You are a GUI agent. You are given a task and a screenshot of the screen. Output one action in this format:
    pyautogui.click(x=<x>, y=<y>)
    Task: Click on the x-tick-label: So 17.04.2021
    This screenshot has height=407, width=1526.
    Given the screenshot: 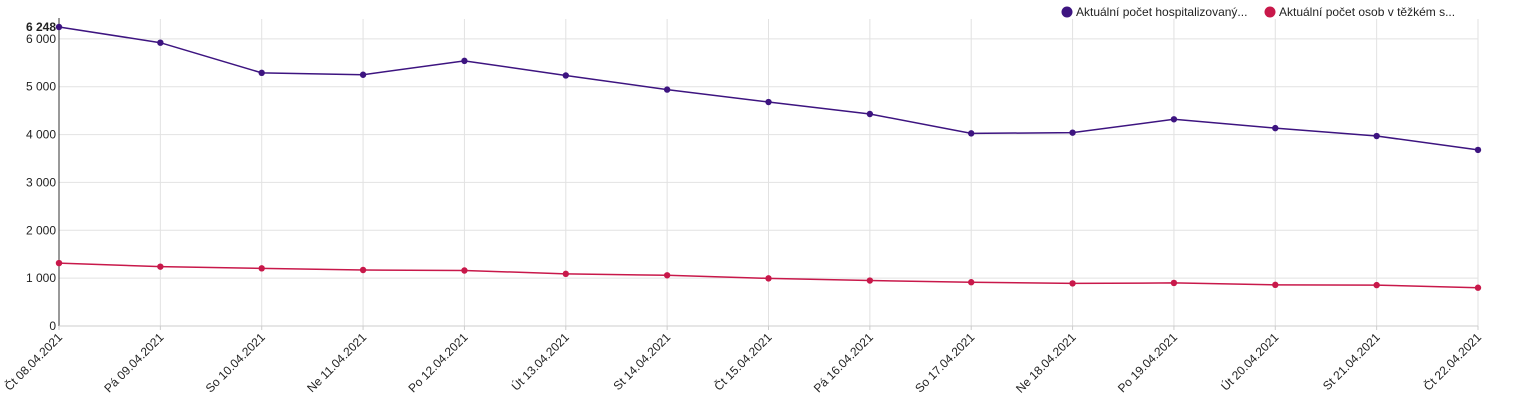 What is the action you would take?
    pyautogui.click(x=944, y=362)
    